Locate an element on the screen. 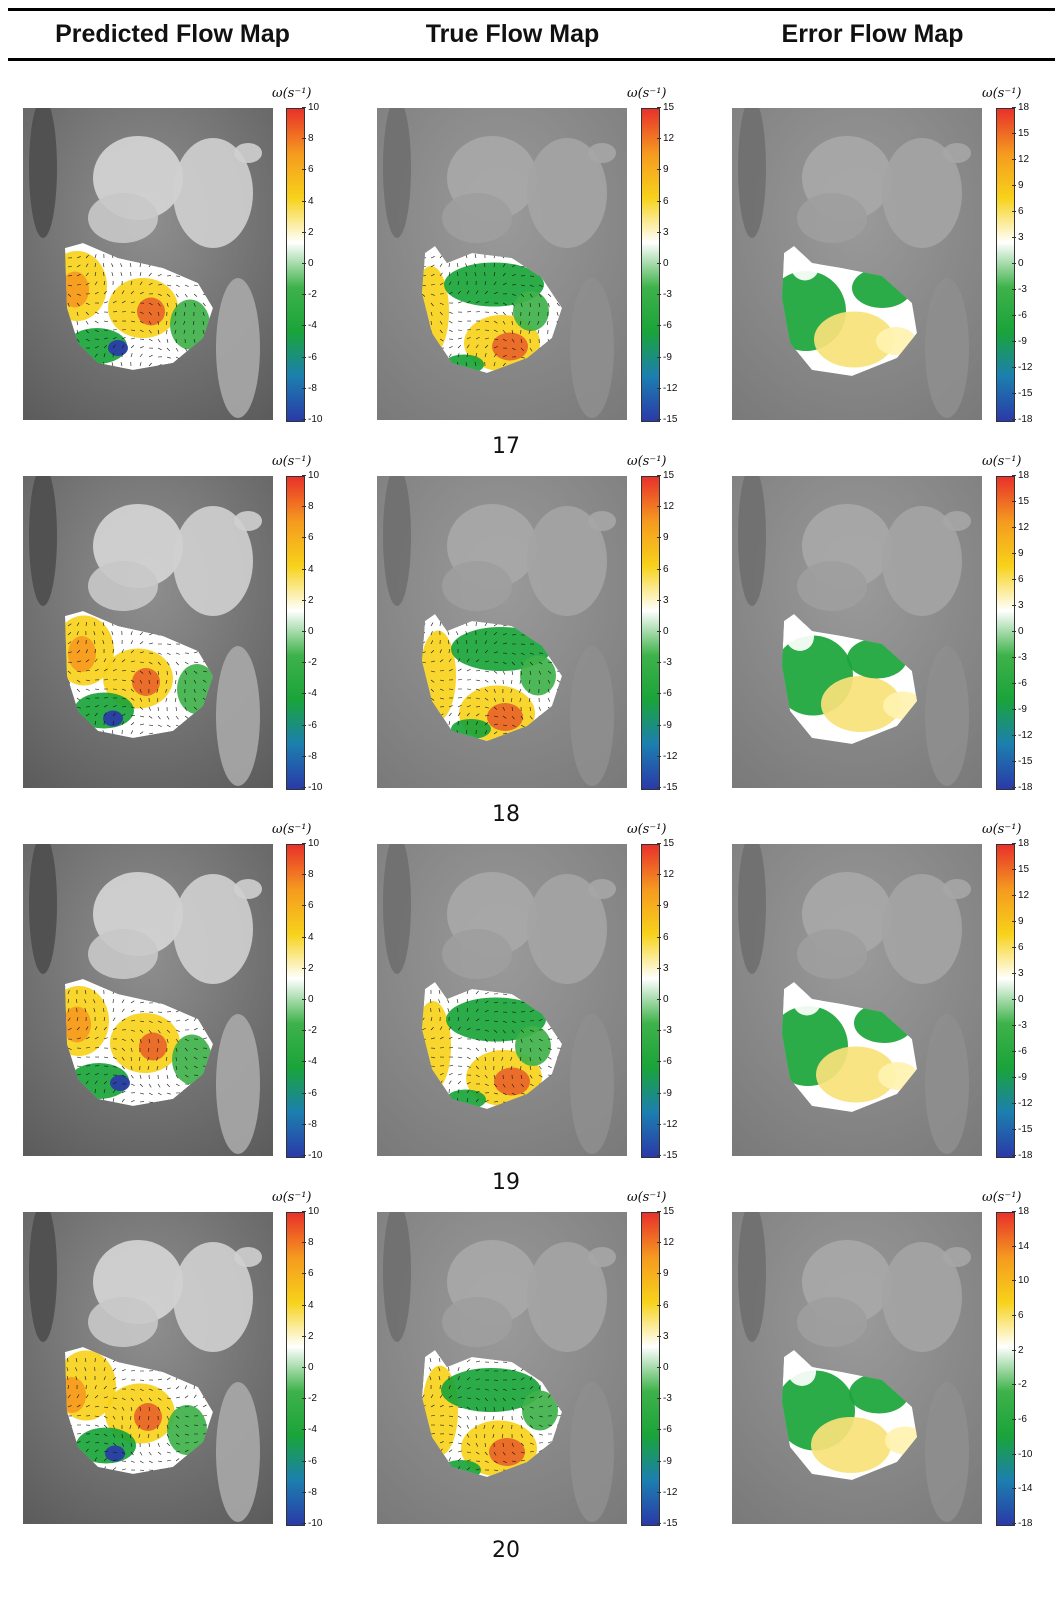 This screenshot has height=1606, width=1063. frame-number-label: 20 is located at coordinates (506, 1550).